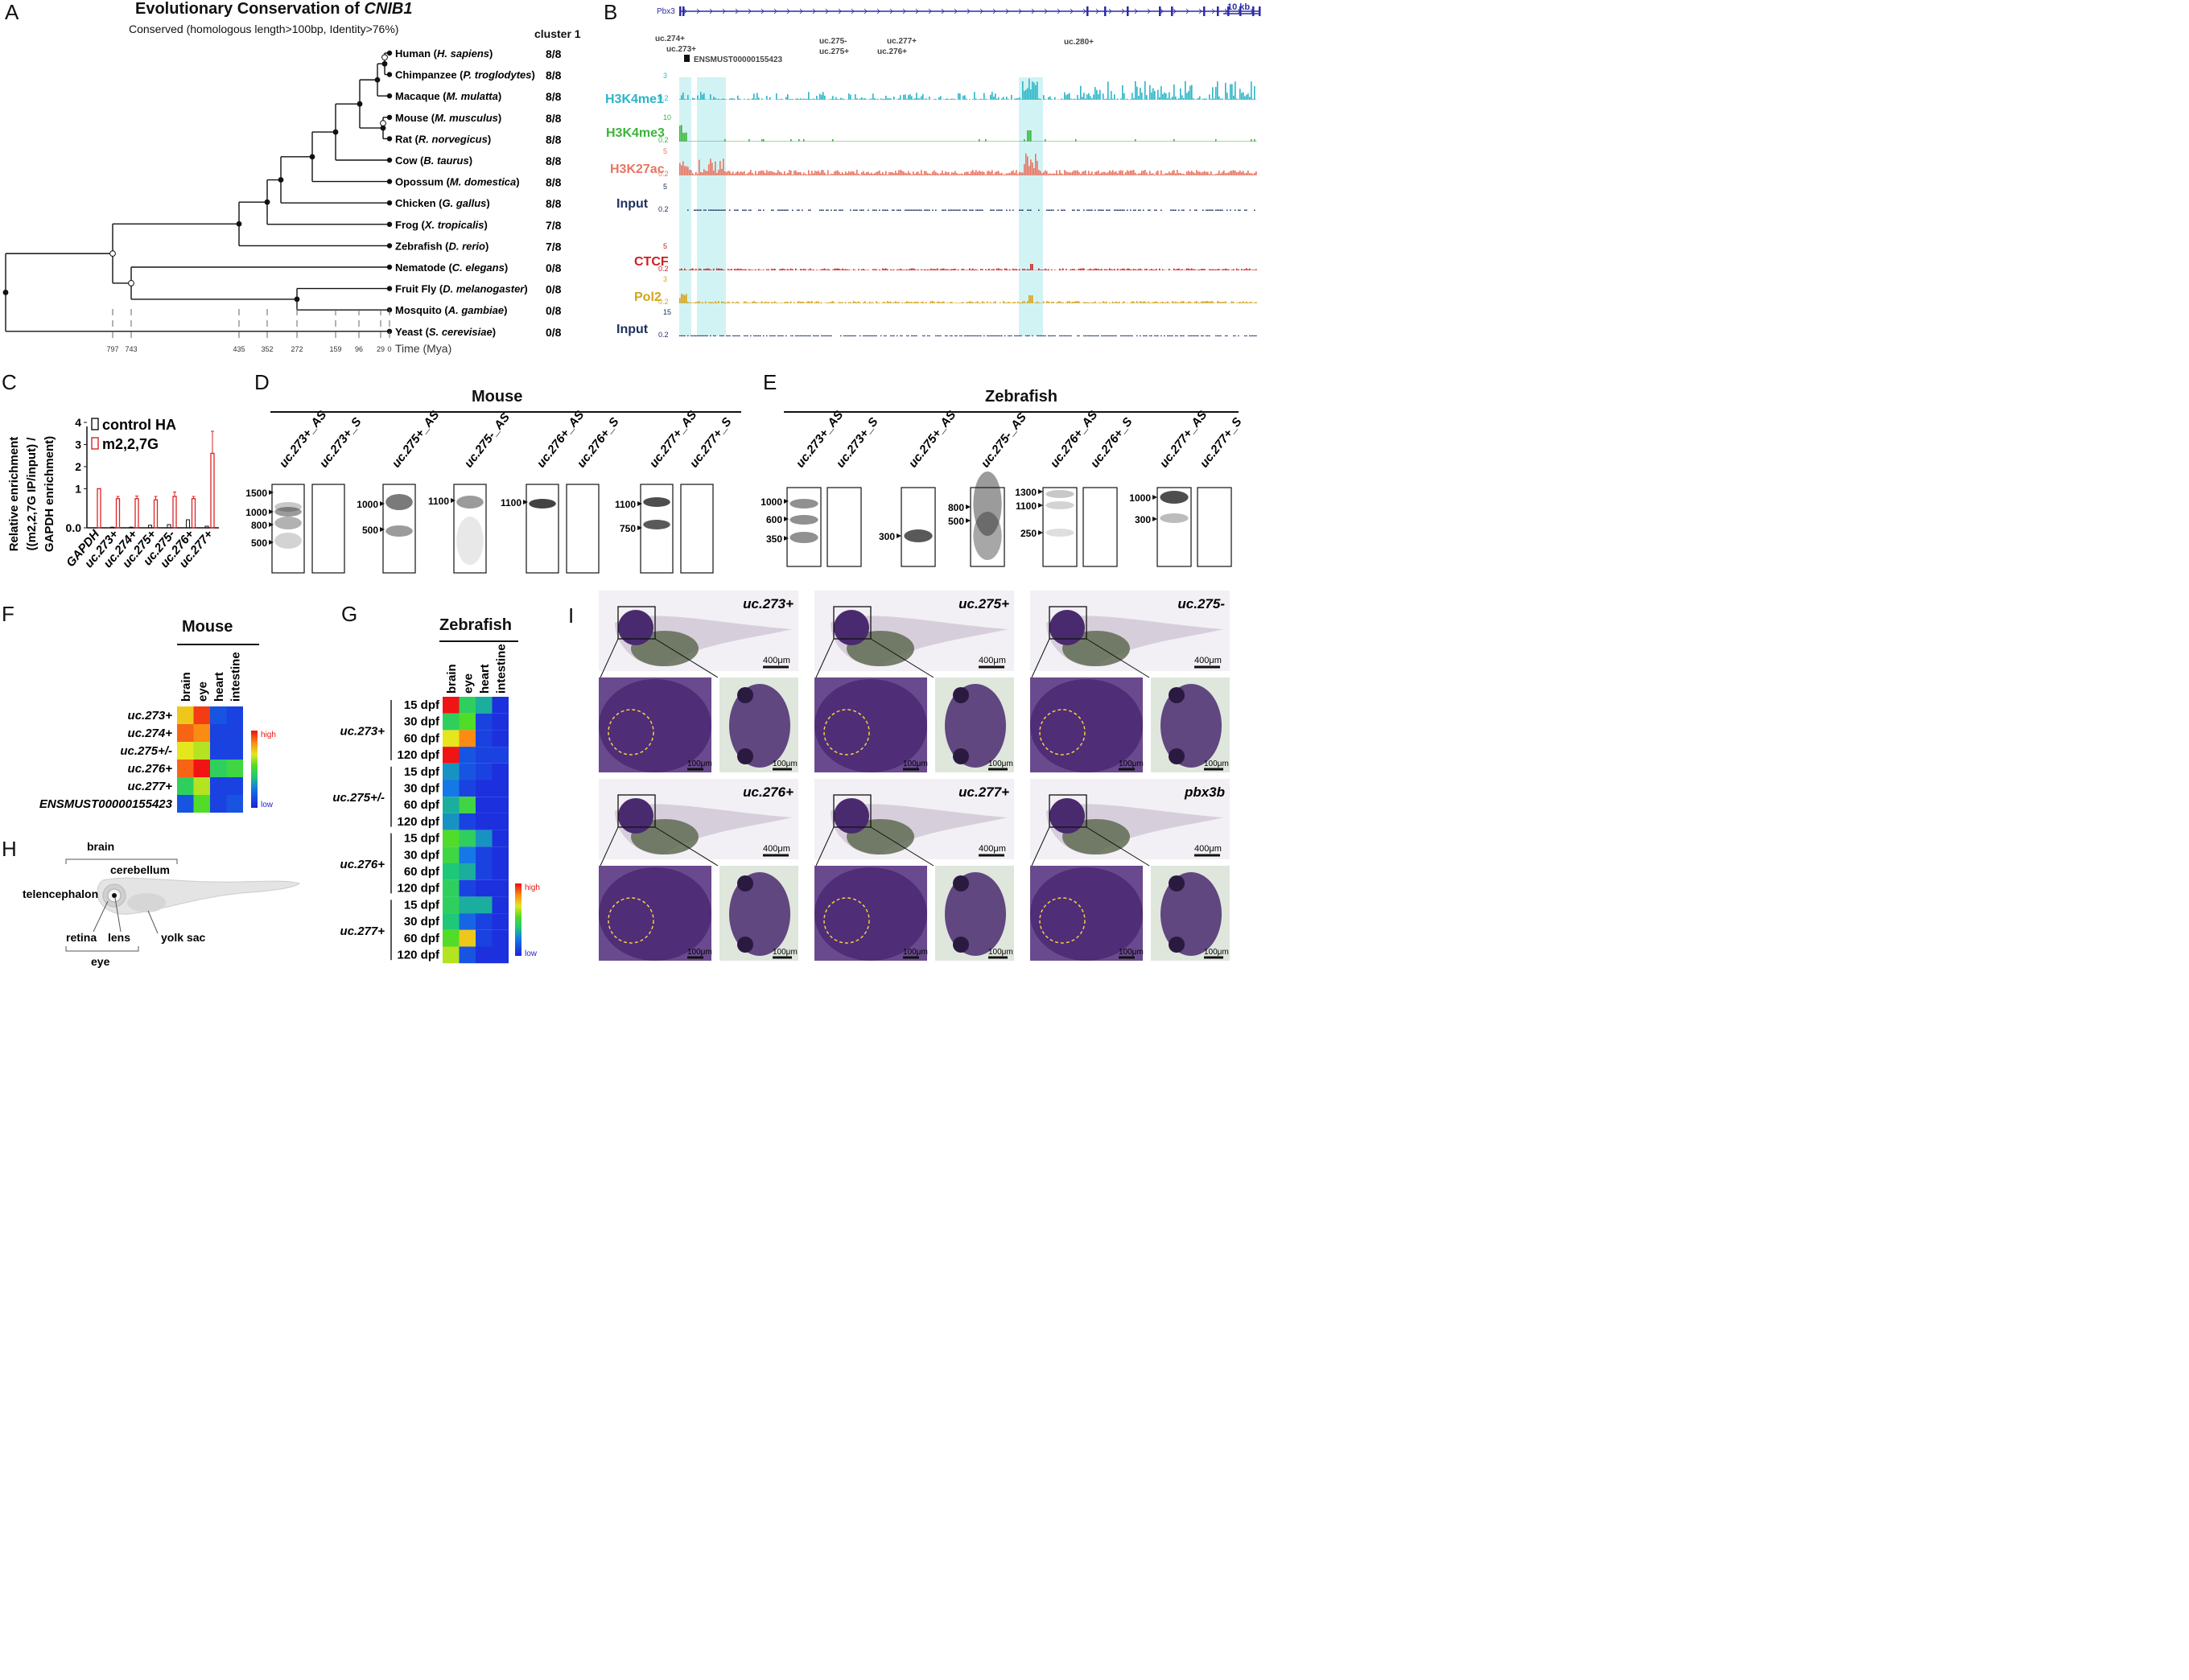 The width and height of the screenshot is (2189, 1680). I want to click on species-score: 0/8, so click(554, 310).